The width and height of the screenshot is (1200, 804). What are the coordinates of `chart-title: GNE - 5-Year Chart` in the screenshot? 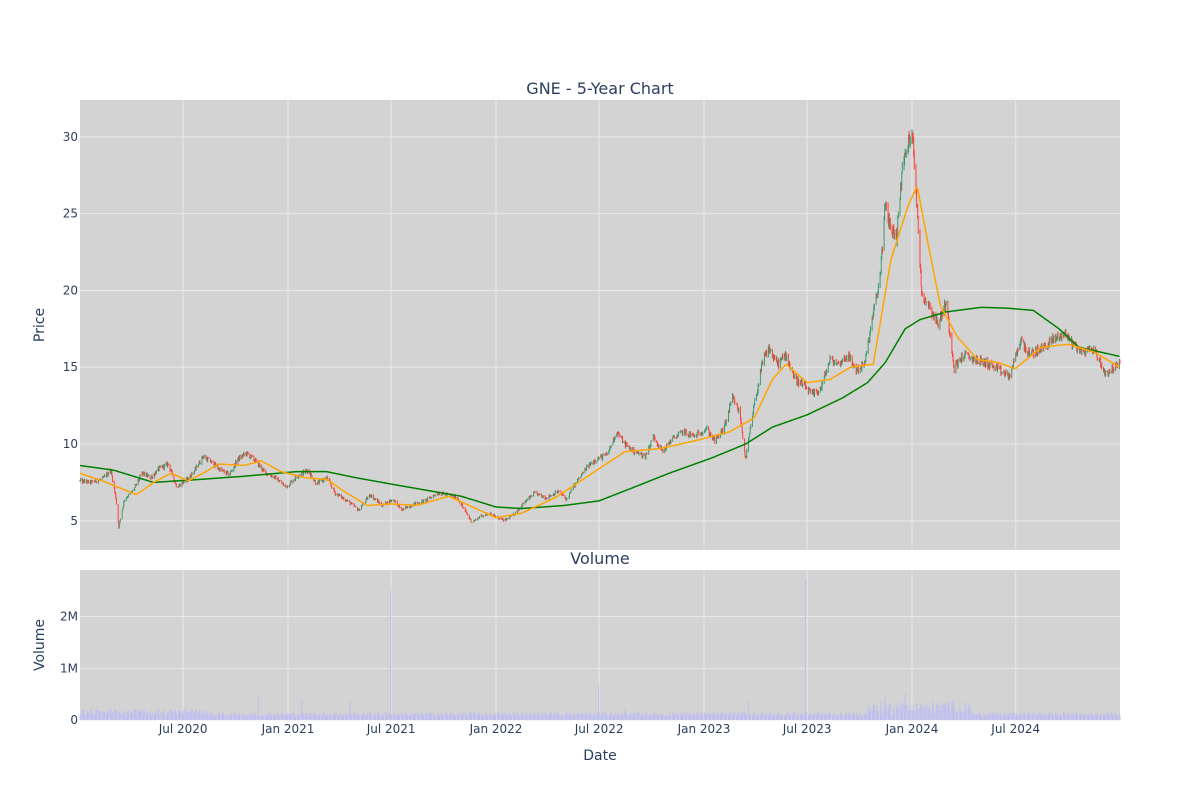 It's located at (599, 88).